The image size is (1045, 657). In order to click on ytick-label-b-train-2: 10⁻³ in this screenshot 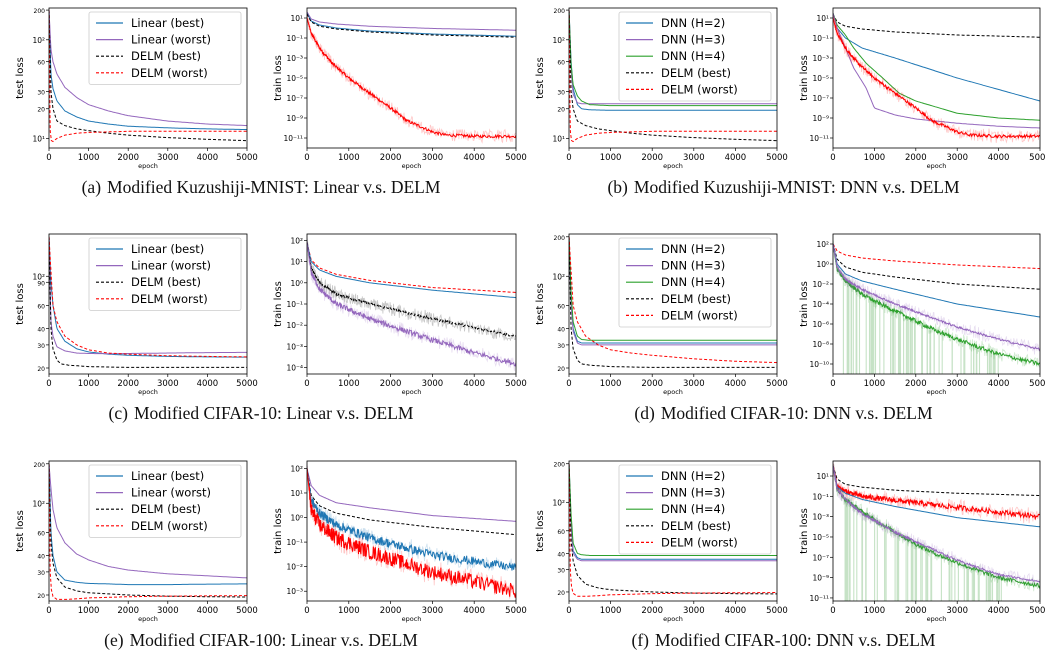, I will do `click(820, 58)`.